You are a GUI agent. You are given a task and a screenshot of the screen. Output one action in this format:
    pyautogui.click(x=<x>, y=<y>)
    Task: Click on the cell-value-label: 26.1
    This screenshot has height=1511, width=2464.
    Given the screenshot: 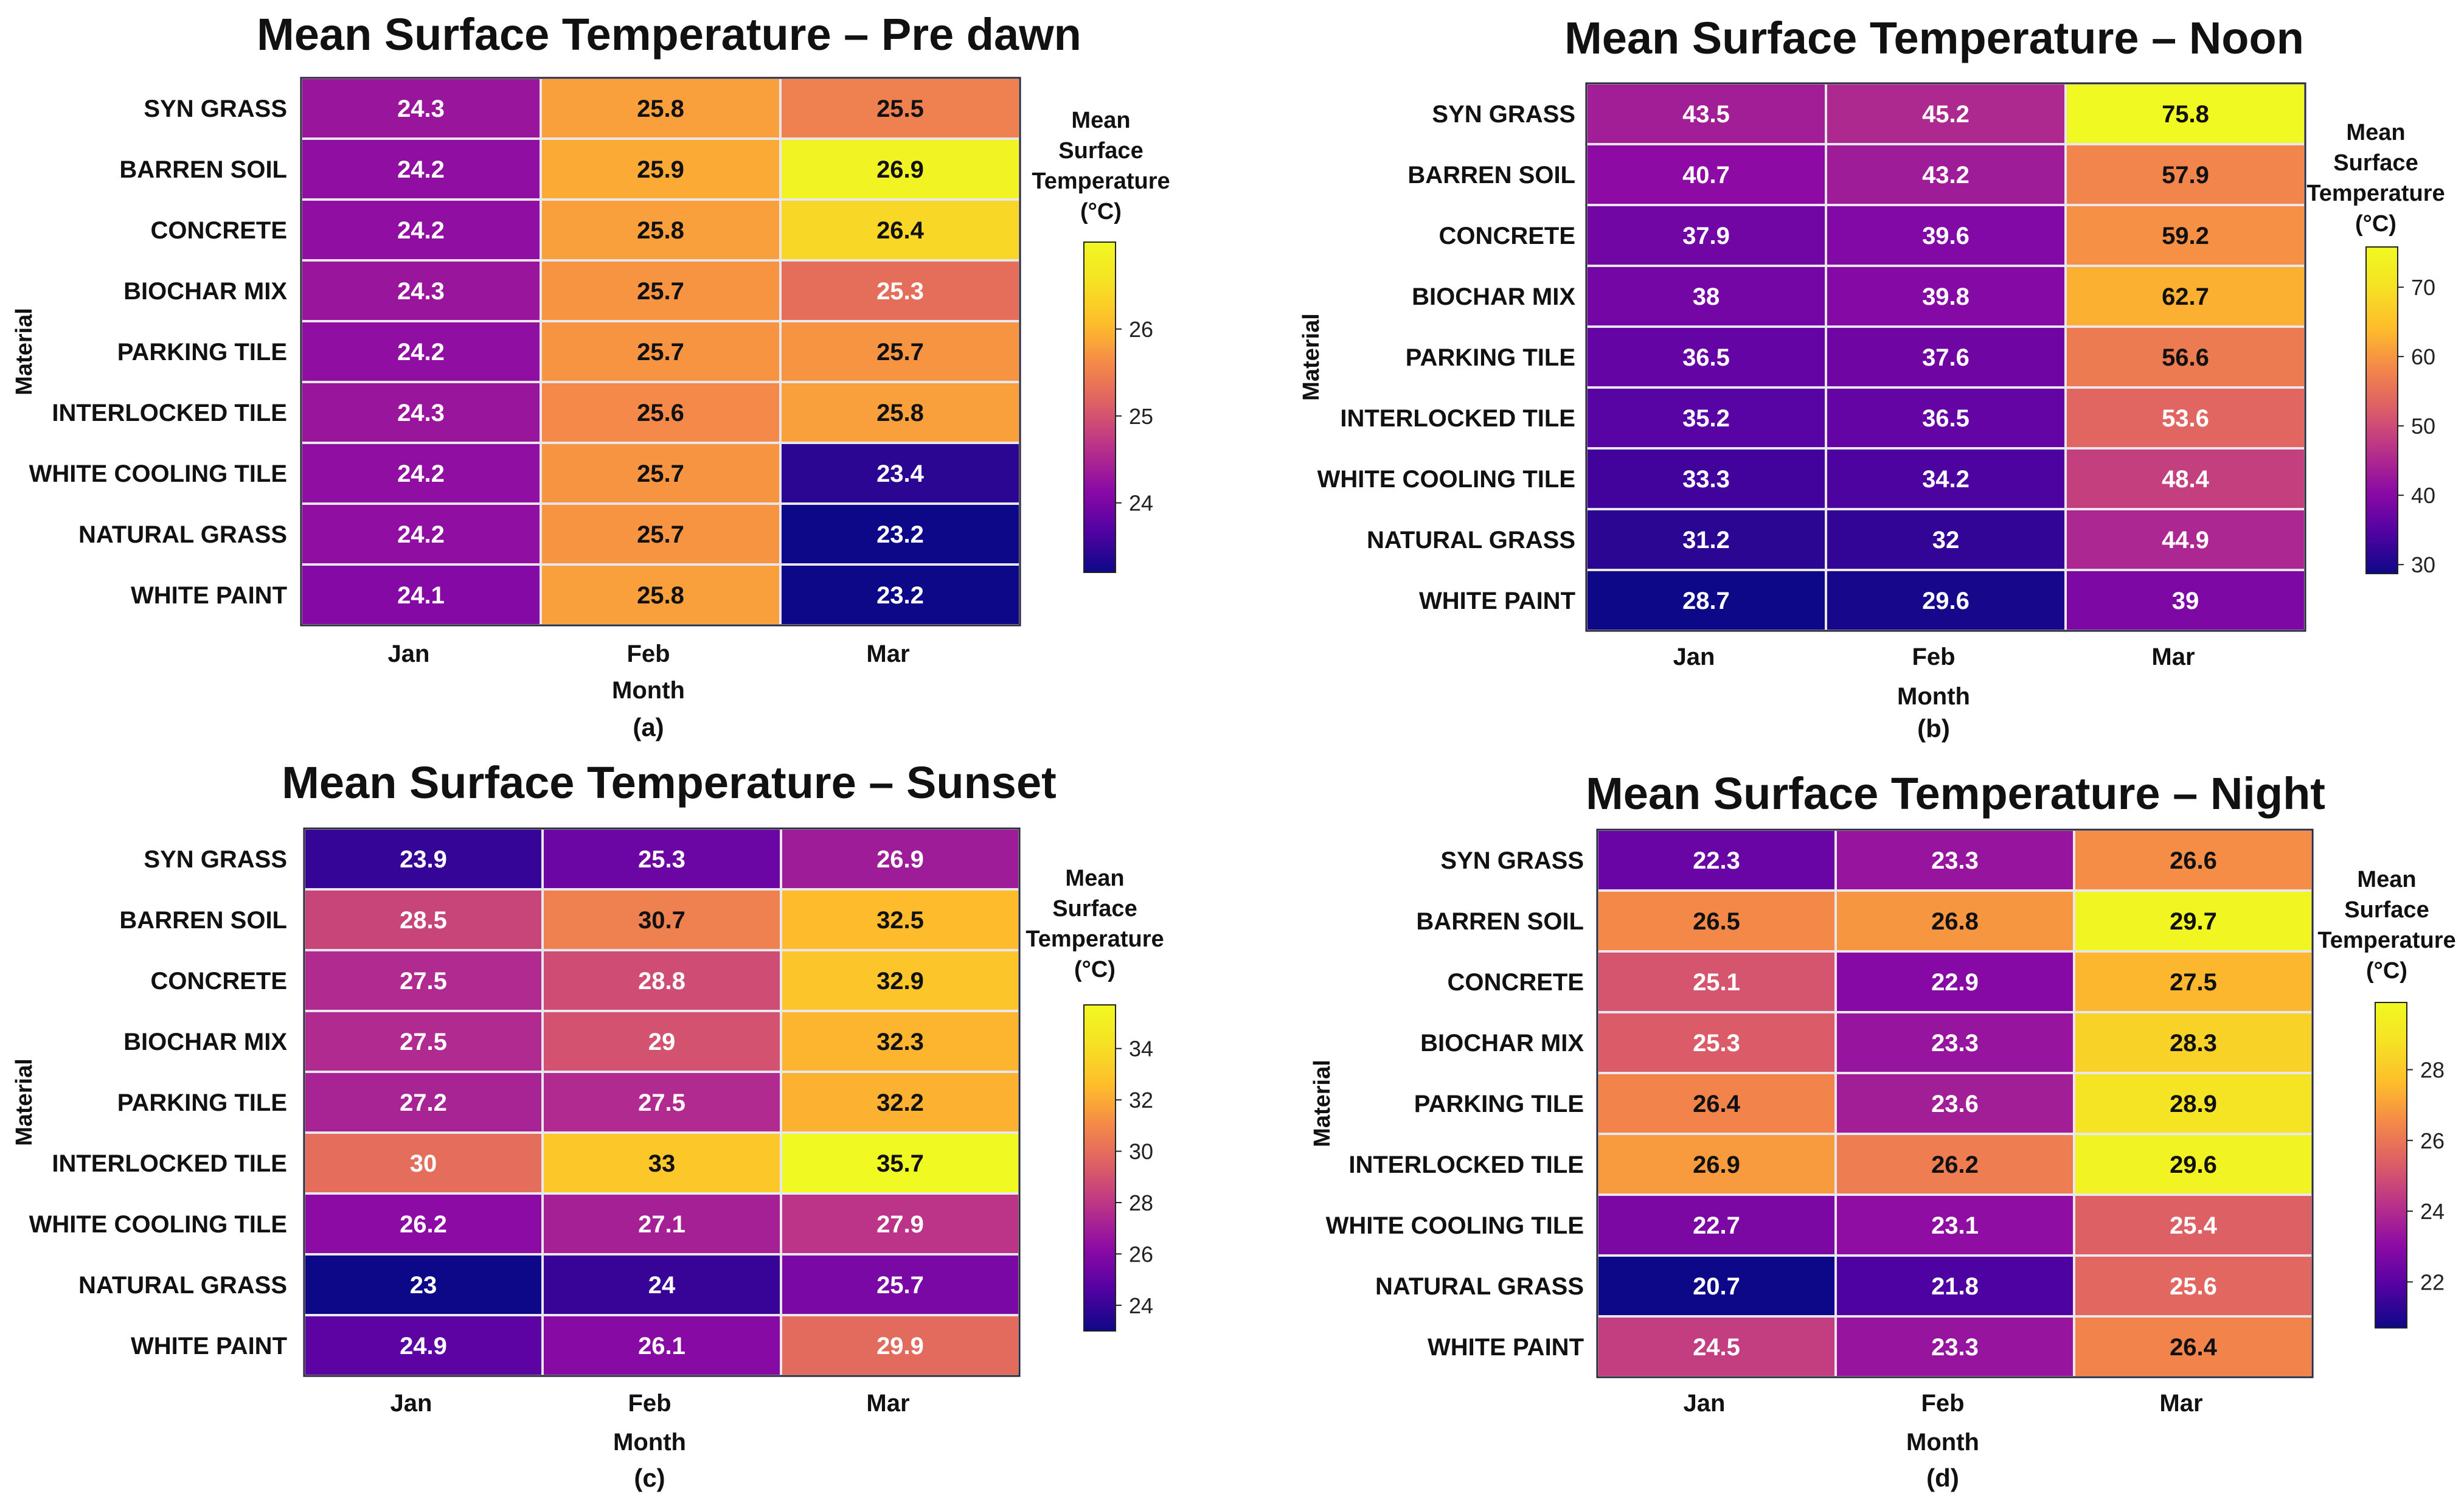 What is the action you would take?
    pyautogui.click(x=661, y=1347)
    